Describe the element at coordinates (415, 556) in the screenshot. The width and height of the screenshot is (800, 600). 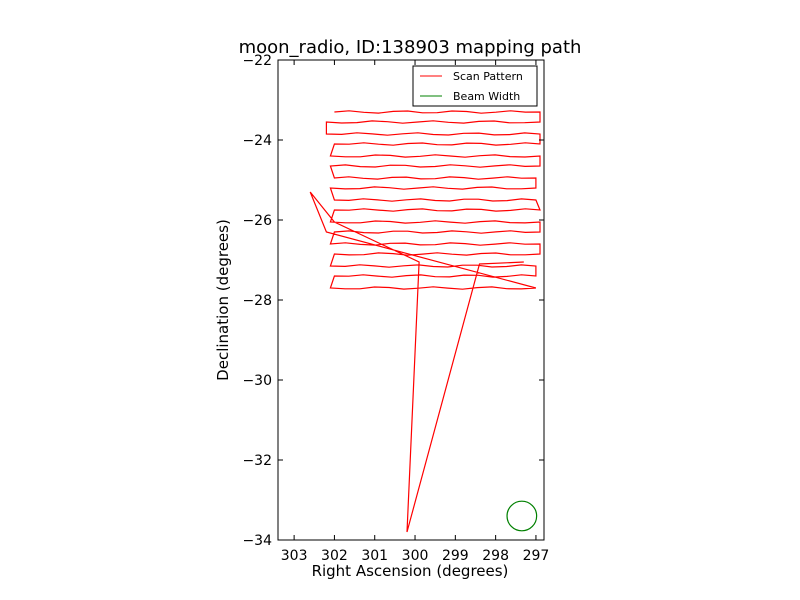
I see `x-tick-label: 300` at that location.